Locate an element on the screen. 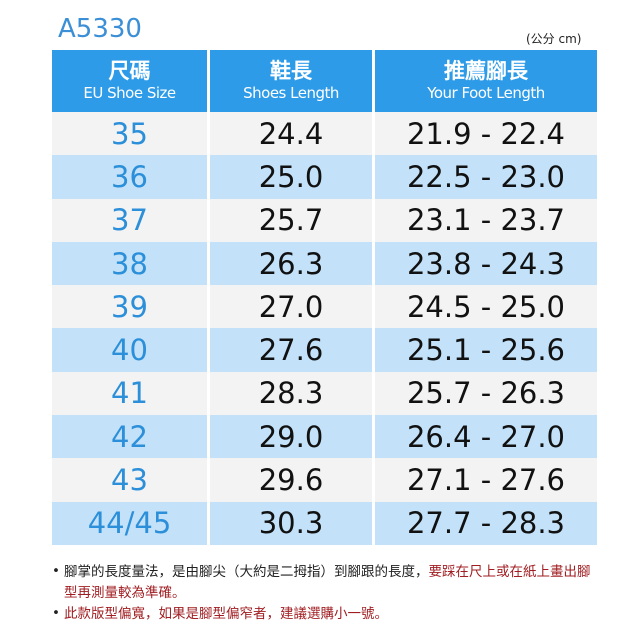 The width and height of the screenshot is (640, 640). table-row: 36 25.0 22.5 - 23.0 is located at coordinates (324, 177).